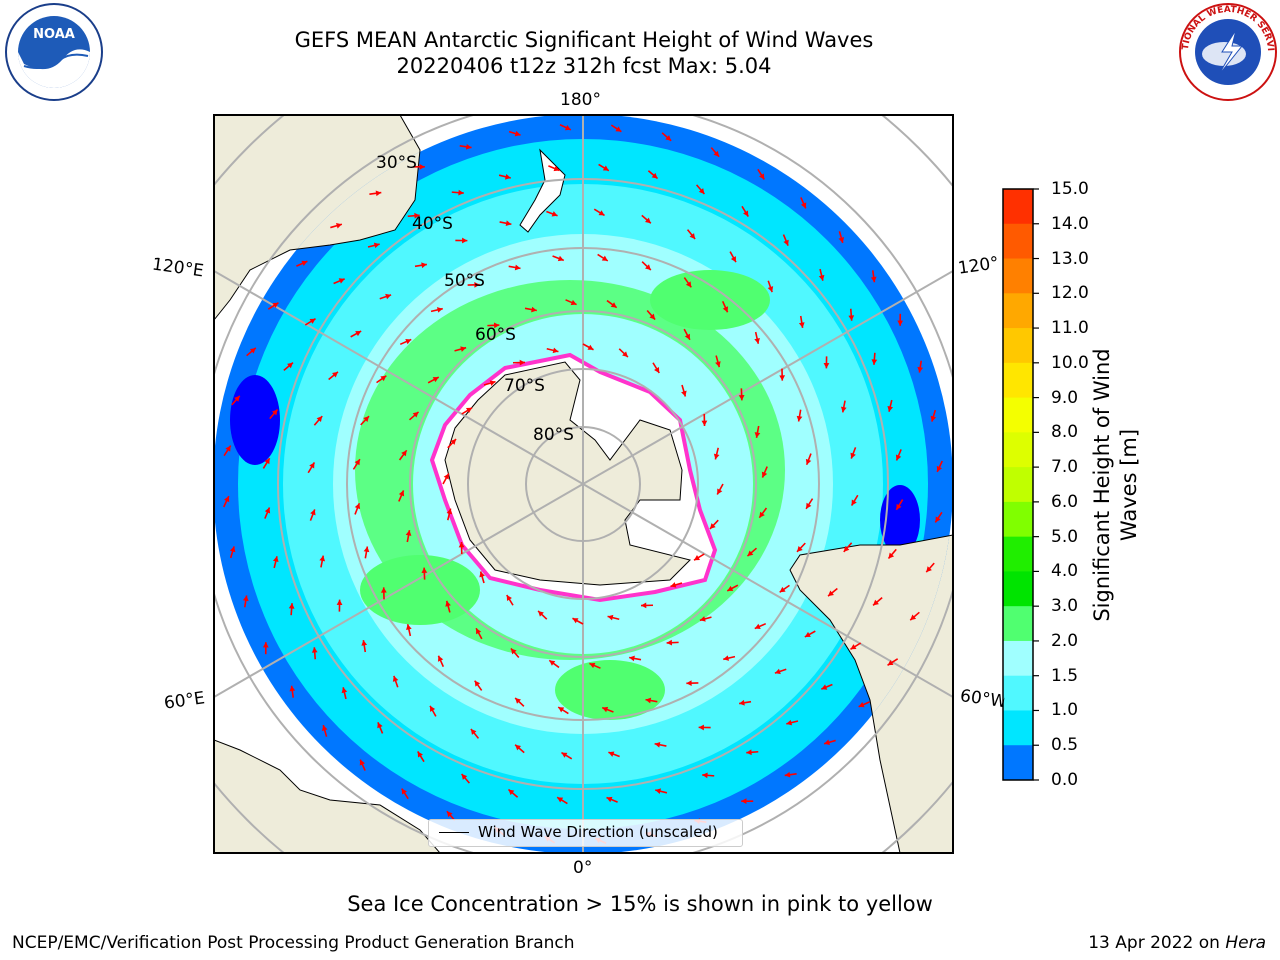 This screenshot has width=1280, height=960. Describe the element at coordinates (1065, 780) in the screenshot. I see `colorbar-tick-label: 0.0` at that location.